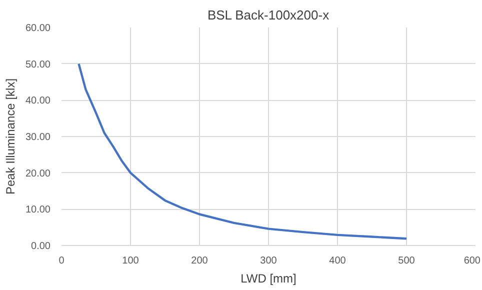 Image resolution: width=482 pixels, height=290 pixels. I want to click on y-tick-label: 20.00, so click(38, 174).